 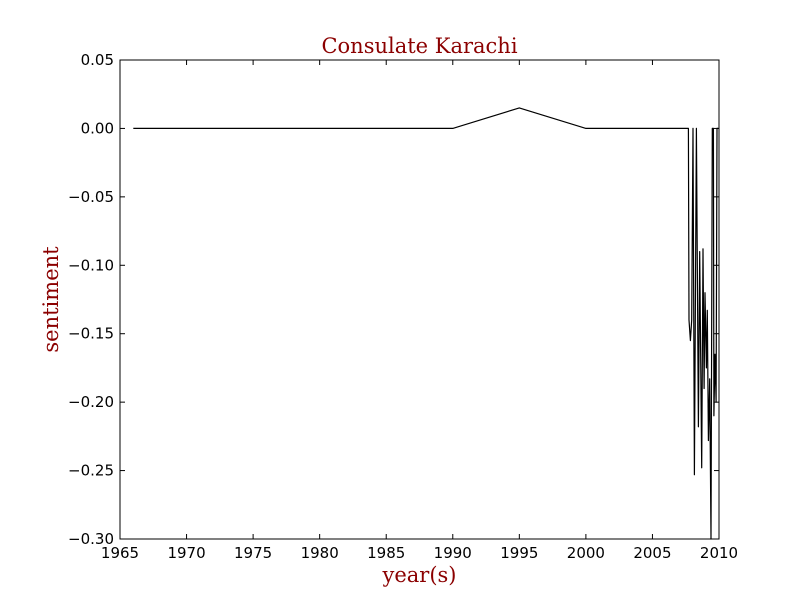 I want to click on y-tick-label: −0.15, so click(x=91, y=334).